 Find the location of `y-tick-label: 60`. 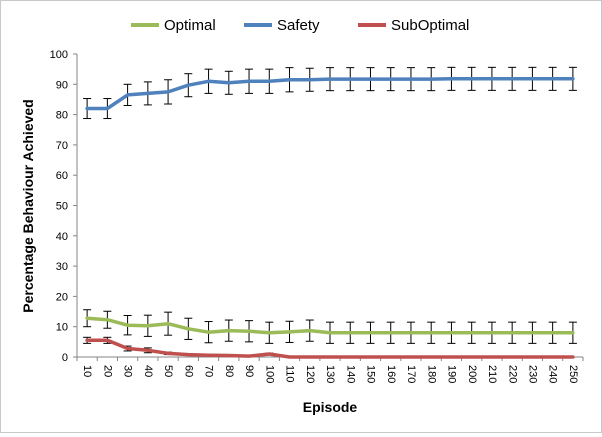

y-tick-label: 60 is located at coordinates (62, 176).